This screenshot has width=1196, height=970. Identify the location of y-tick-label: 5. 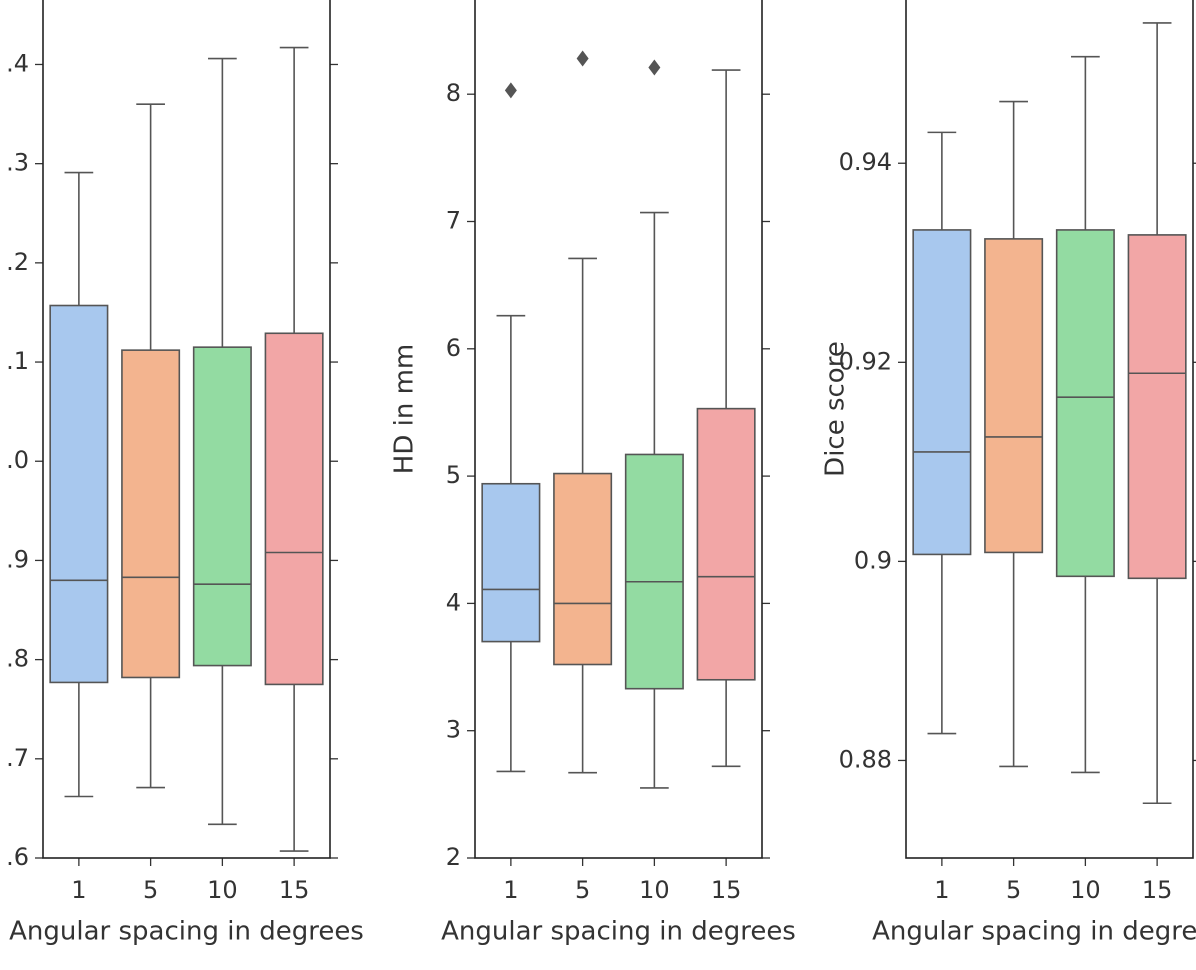
(453, 475).